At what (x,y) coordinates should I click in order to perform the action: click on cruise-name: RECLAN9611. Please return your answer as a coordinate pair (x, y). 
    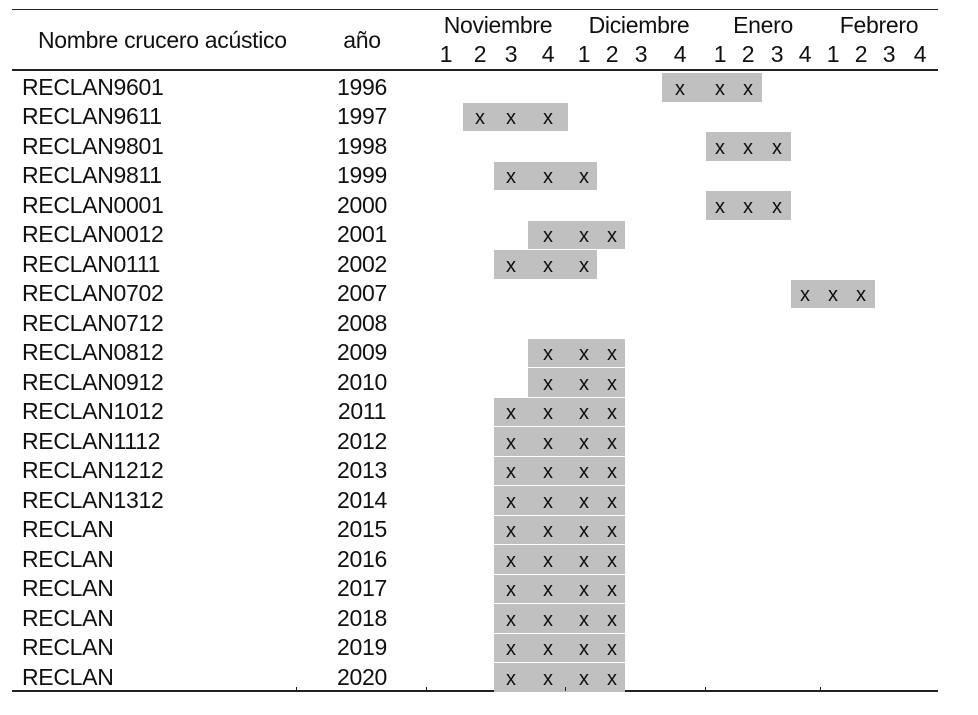
    Looking at the image, I should click on (92, 116).